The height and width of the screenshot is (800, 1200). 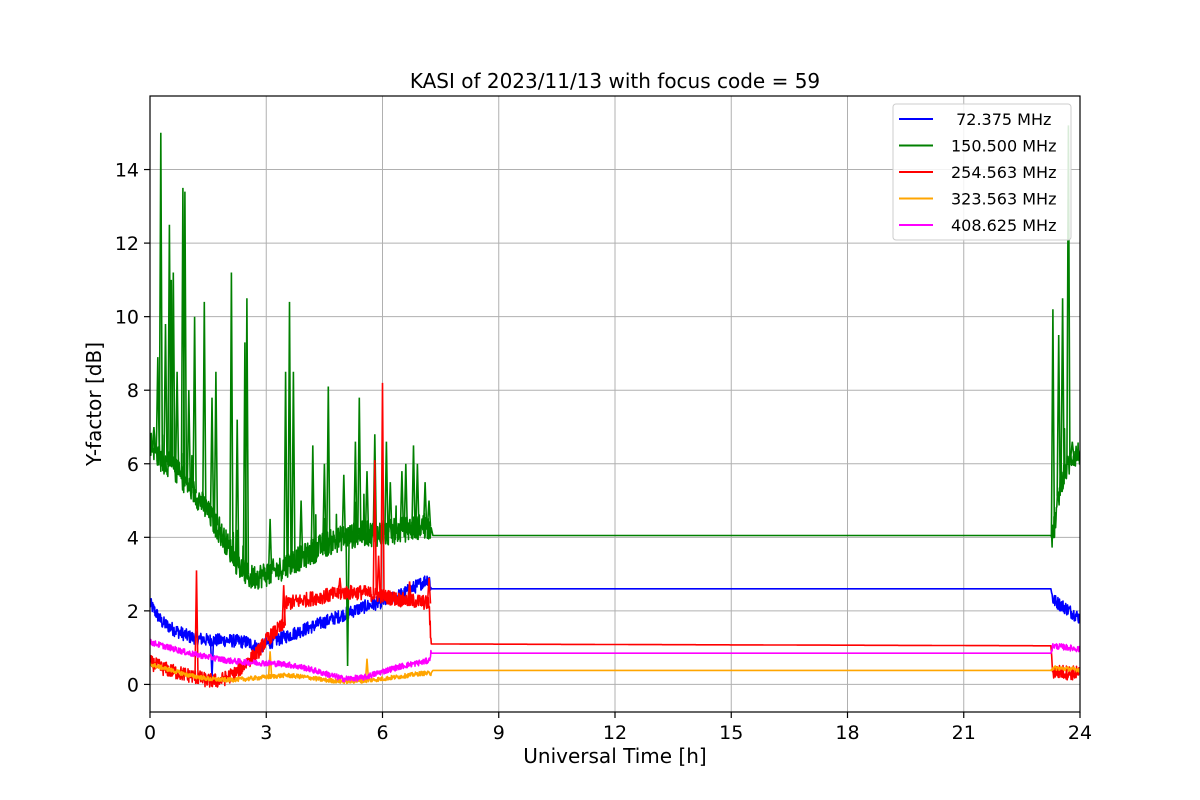 What do you see at coordinates (1001, 119) in the screenshot?
I see `legend-label: 72.375 MHz` at bounding box center [1001, 119].